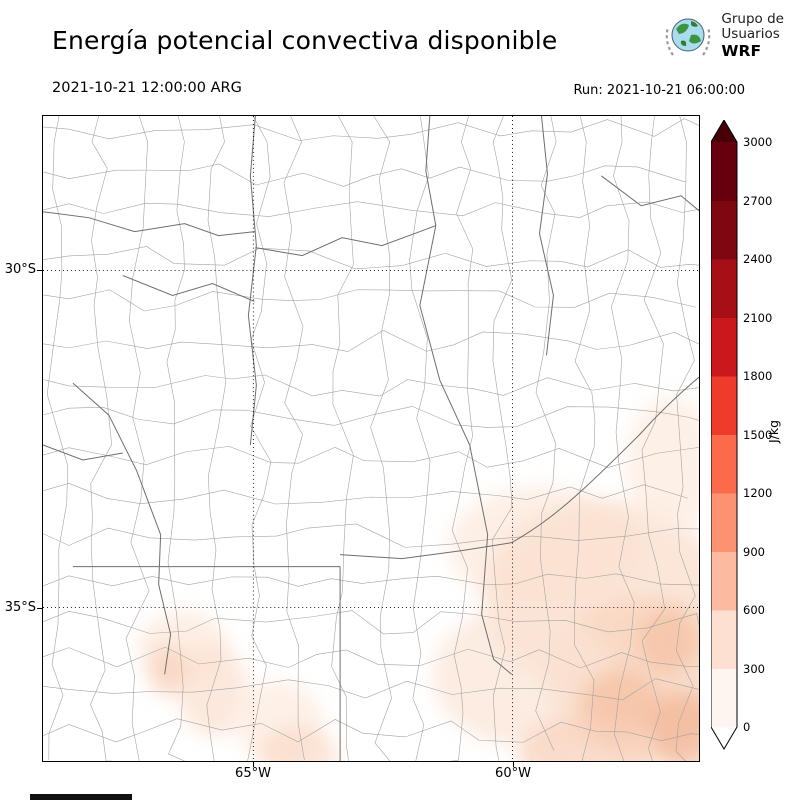 The width and height of the screenshot is (800, 800). I want to click on valid-time-label: 2021-10-21 12:00:00 ARG, so click(147, 88).